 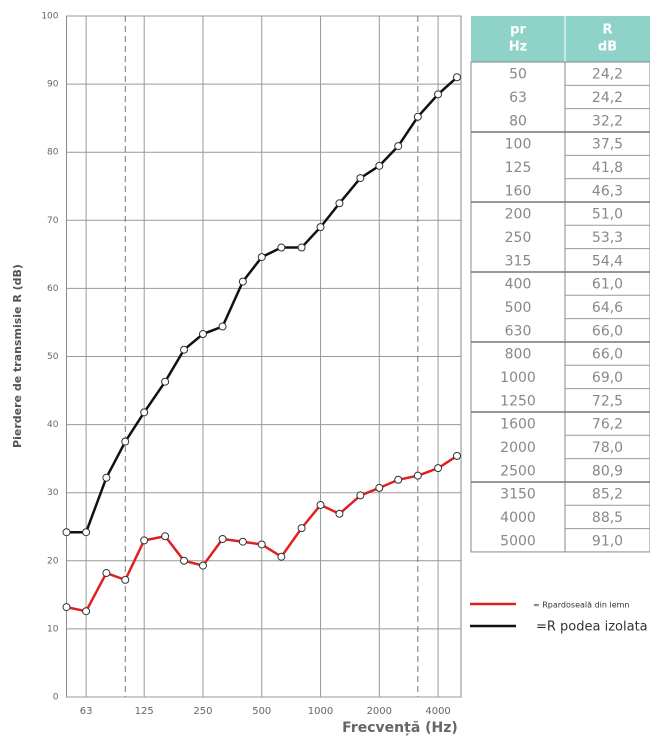 I want to click on table-cell: 46,3, so click(x=607, y=191).